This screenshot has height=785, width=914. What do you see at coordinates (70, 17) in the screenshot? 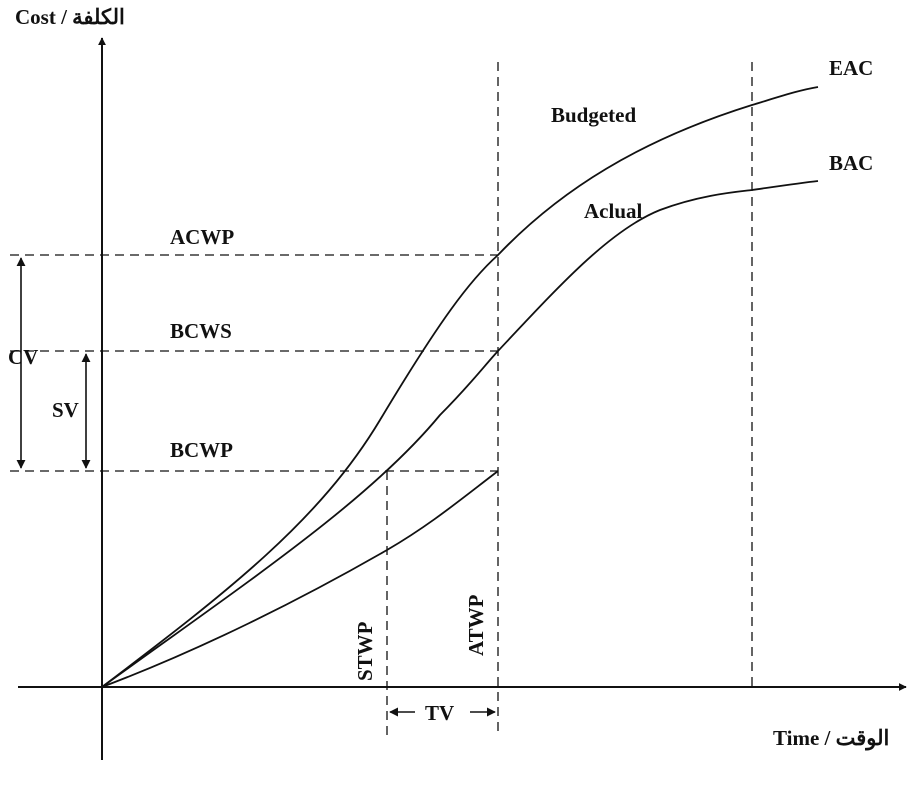
I see `y-axis-label: Cost / الكلفة` at bounding box center [70, 17].